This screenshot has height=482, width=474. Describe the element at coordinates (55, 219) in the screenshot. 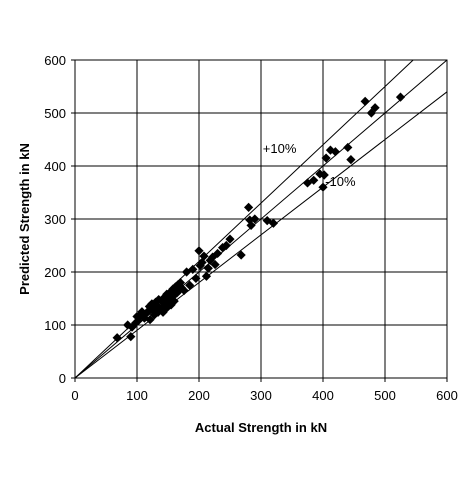

I see `y-tick-label: 300` at that location.